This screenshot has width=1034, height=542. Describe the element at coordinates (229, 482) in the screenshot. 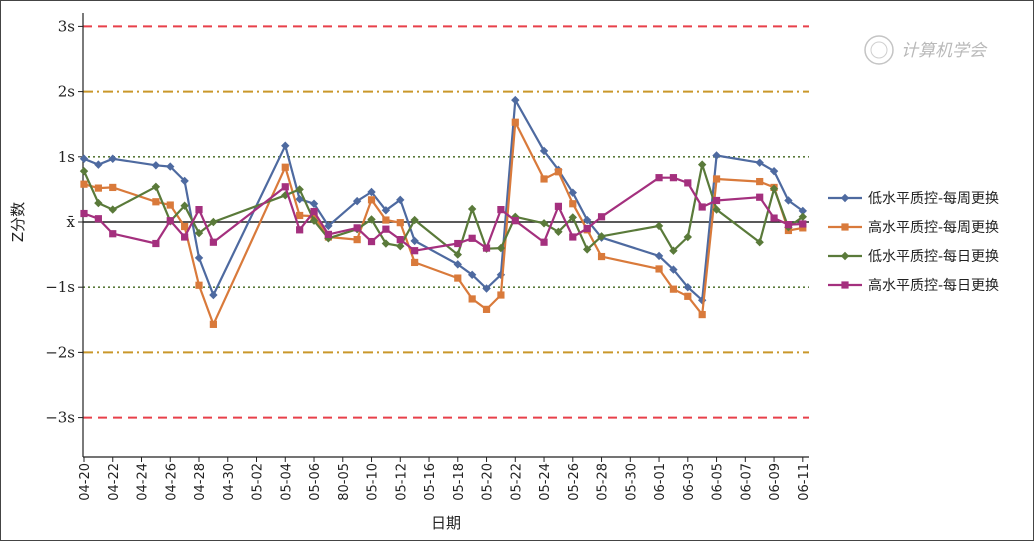

I see `x-tick-label: 04-30` at that location.